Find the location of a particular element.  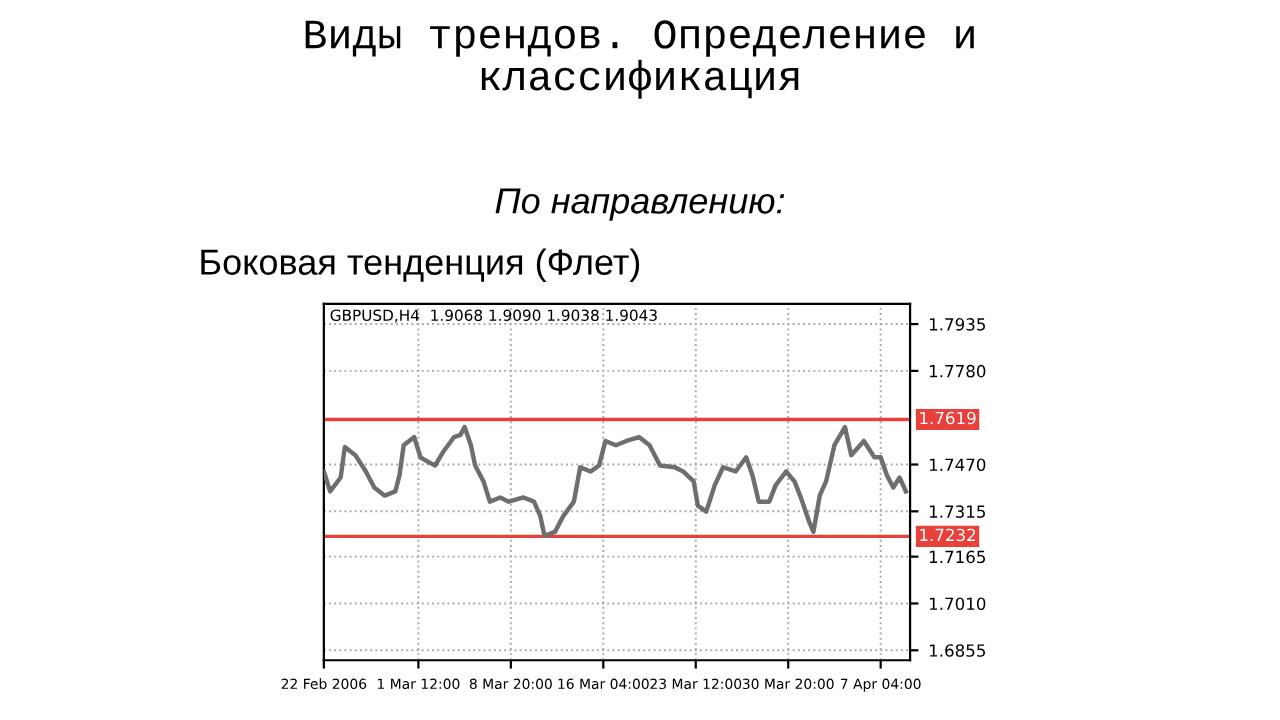

ref-line-label: 1.7232 is located at coordinates (948, 535).